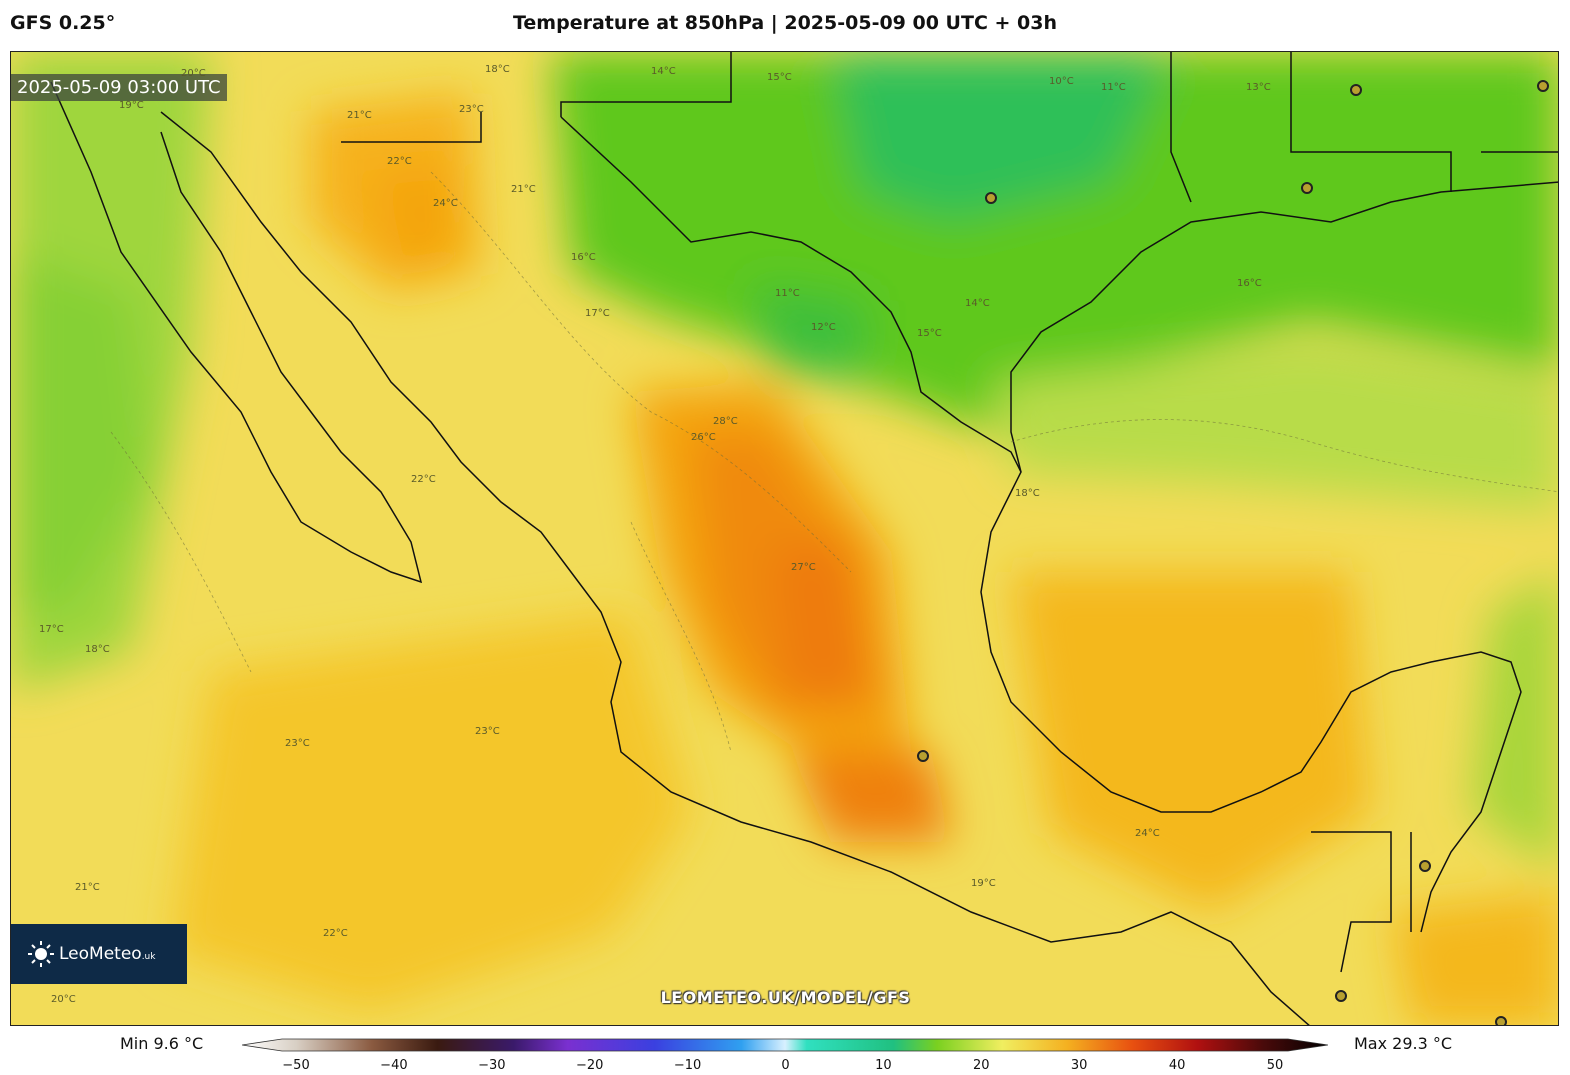  I want to click on legend-min: Min 9.6 °C, so click(162, 1043).